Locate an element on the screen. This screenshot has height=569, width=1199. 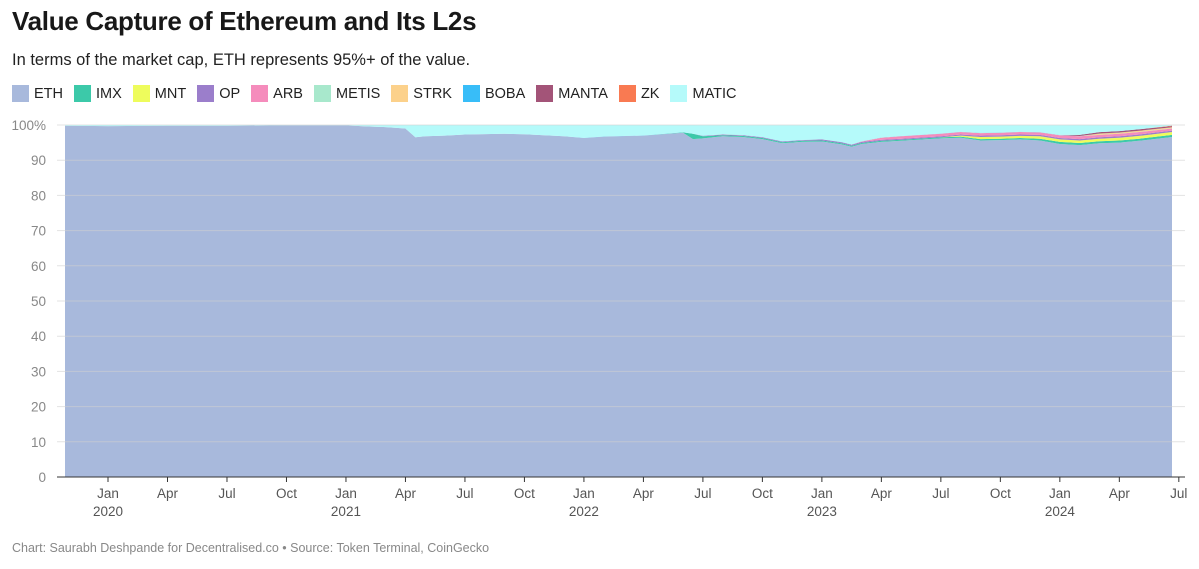
y-tick-label: 60 is located at coordinates (38, 266).